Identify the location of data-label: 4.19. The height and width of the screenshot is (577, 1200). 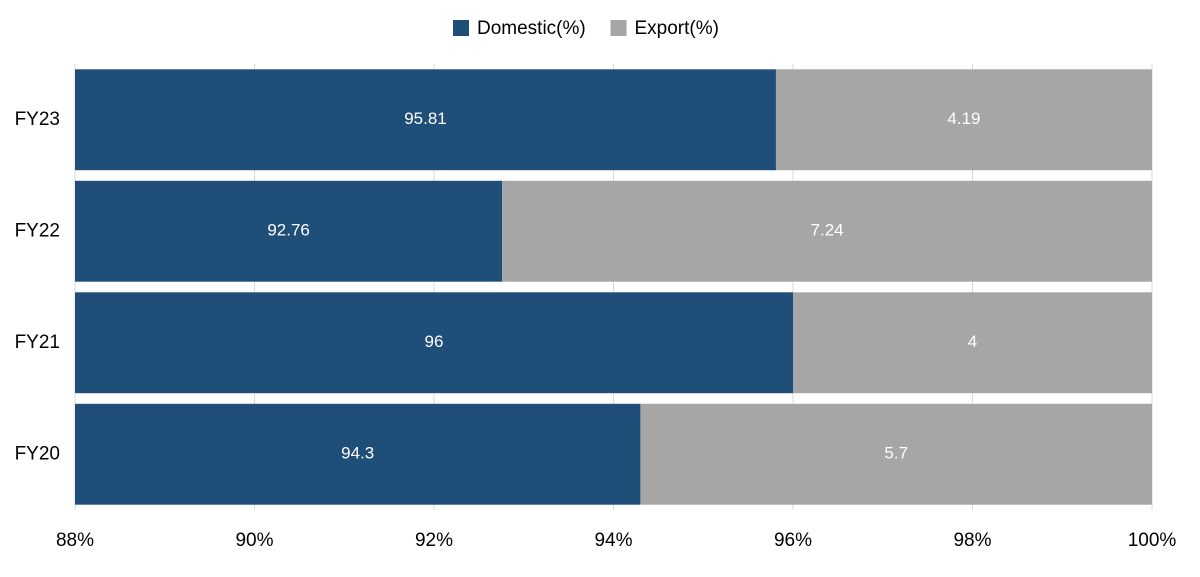
(963, 118).